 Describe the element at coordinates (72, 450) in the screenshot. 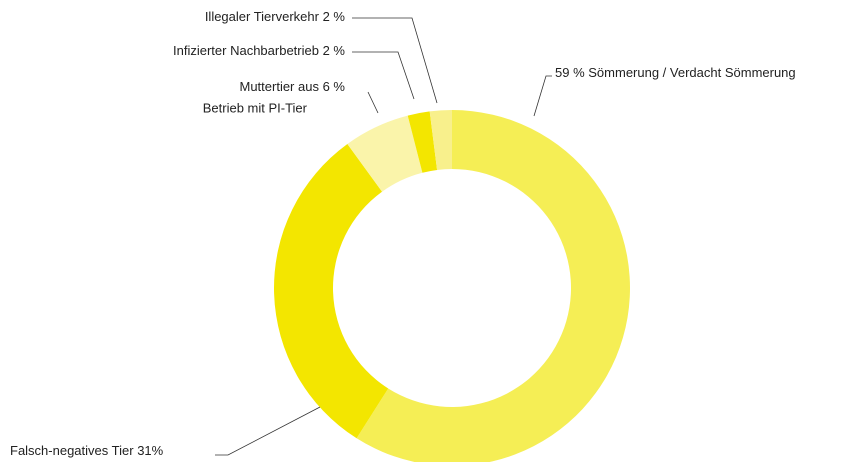

I see `category: Falsch-negatives Tier` at that location.